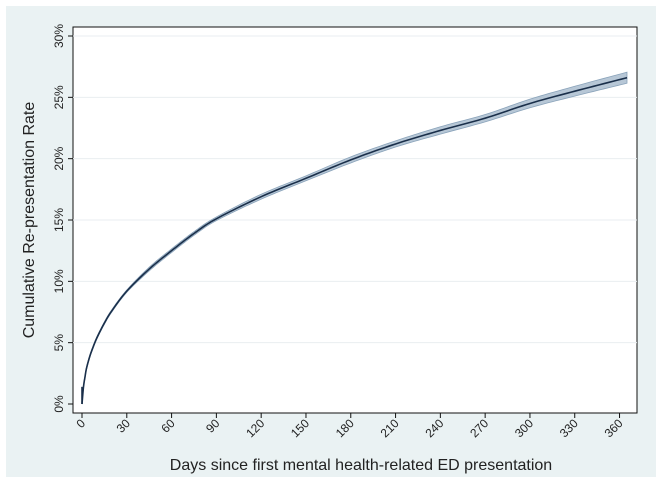 Image resolution: width=662 pixels, height=483 pixels. I want to click on x-tick-label: 270, so click(479, 428).